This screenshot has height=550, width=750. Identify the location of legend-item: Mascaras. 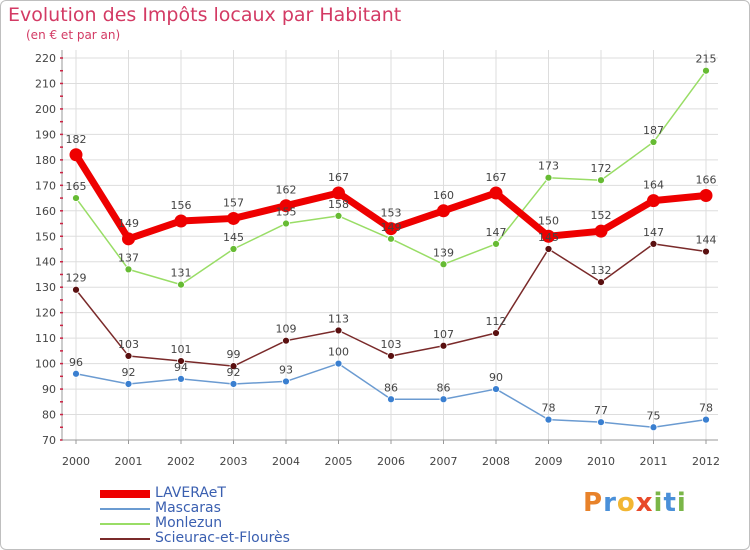
(195, 508).